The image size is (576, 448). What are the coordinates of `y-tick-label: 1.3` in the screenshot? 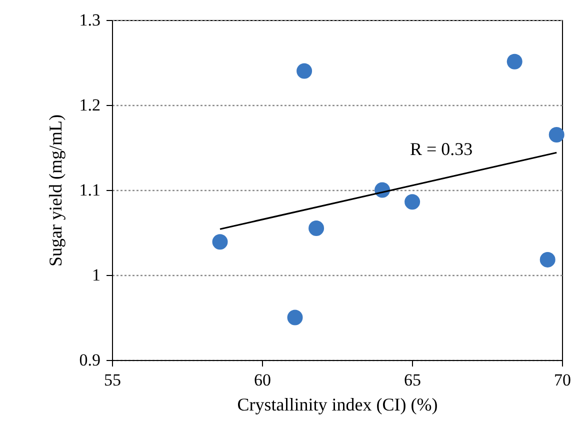 It's located at (89, 20).